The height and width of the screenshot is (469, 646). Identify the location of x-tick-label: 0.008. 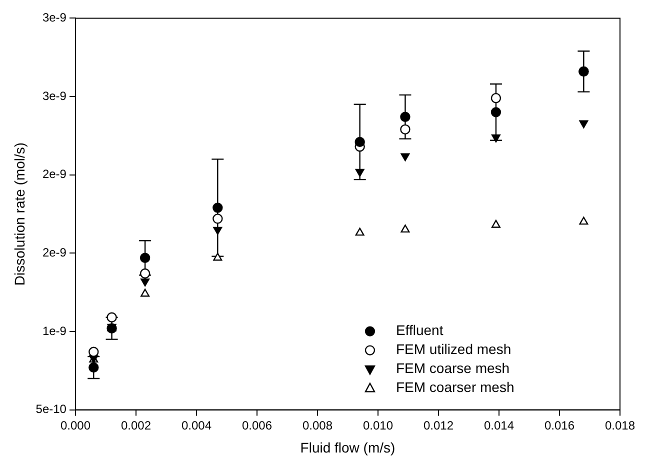
(317, 425).